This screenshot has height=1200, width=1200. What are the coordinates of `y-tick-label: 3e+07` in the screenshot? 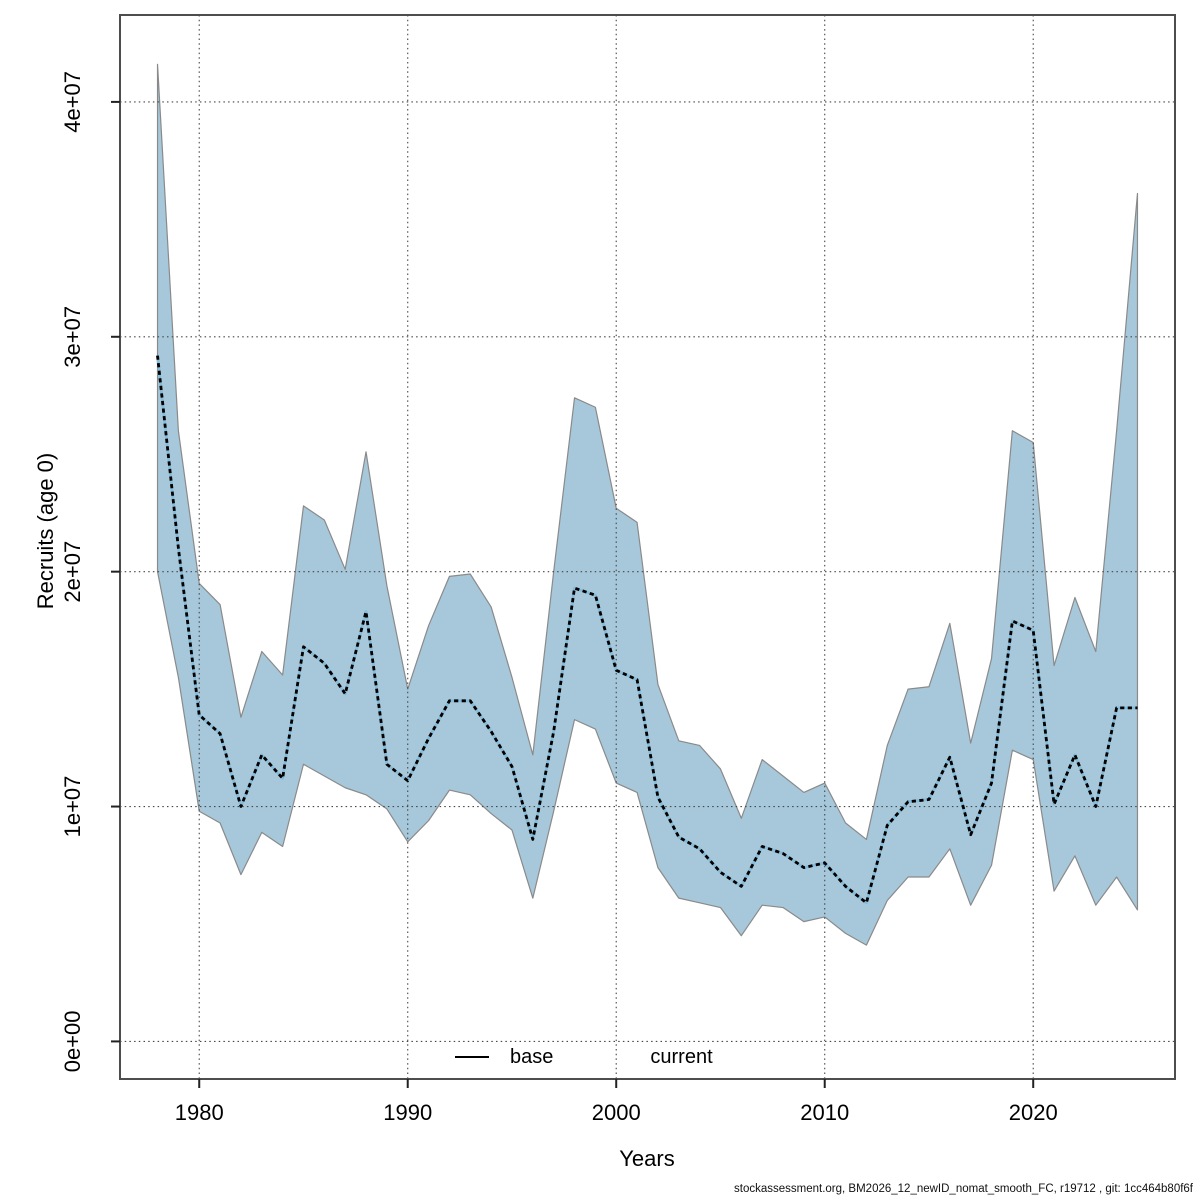 It's located at (72, 337).